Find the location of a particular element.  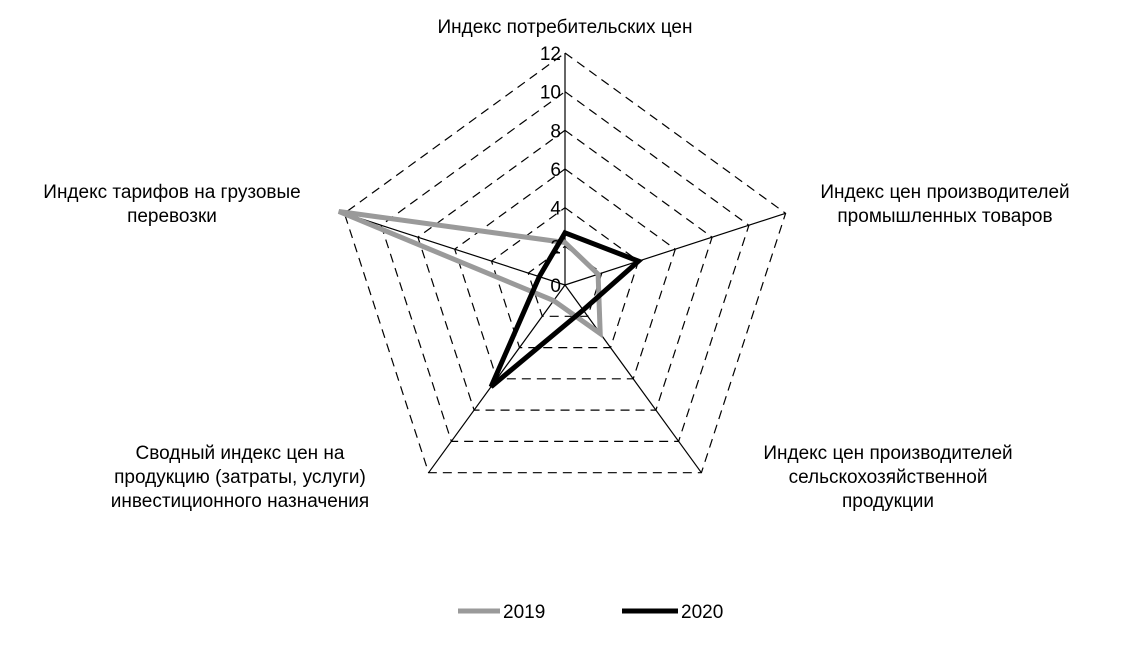

axis-label-line: продукцию (затраты, услуги) is located at coordinates (240, 477).